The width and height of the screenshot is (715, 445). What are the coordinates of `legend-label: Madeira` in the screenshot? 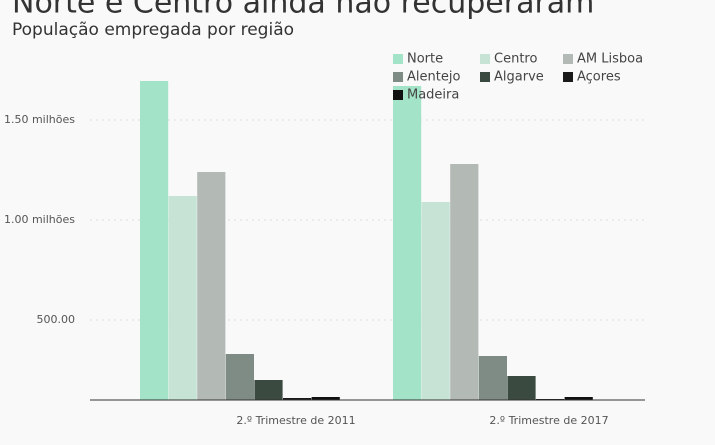 It's located at (433, 95).